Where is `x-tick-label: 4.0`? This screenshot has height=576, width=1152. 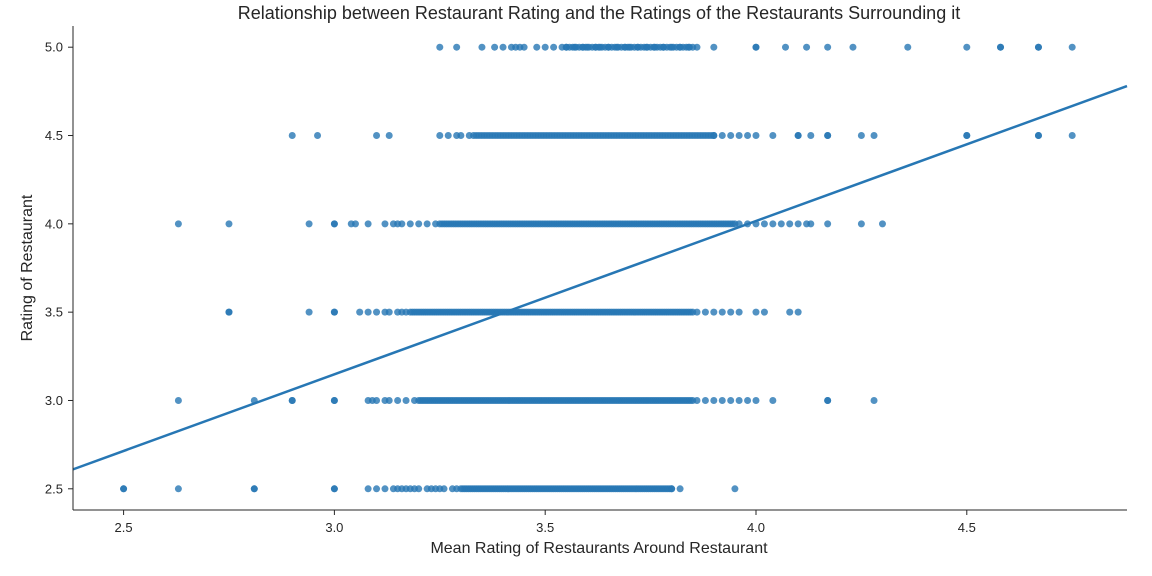 x-tick-label: 4.0 is located at coordinates (756, 527).